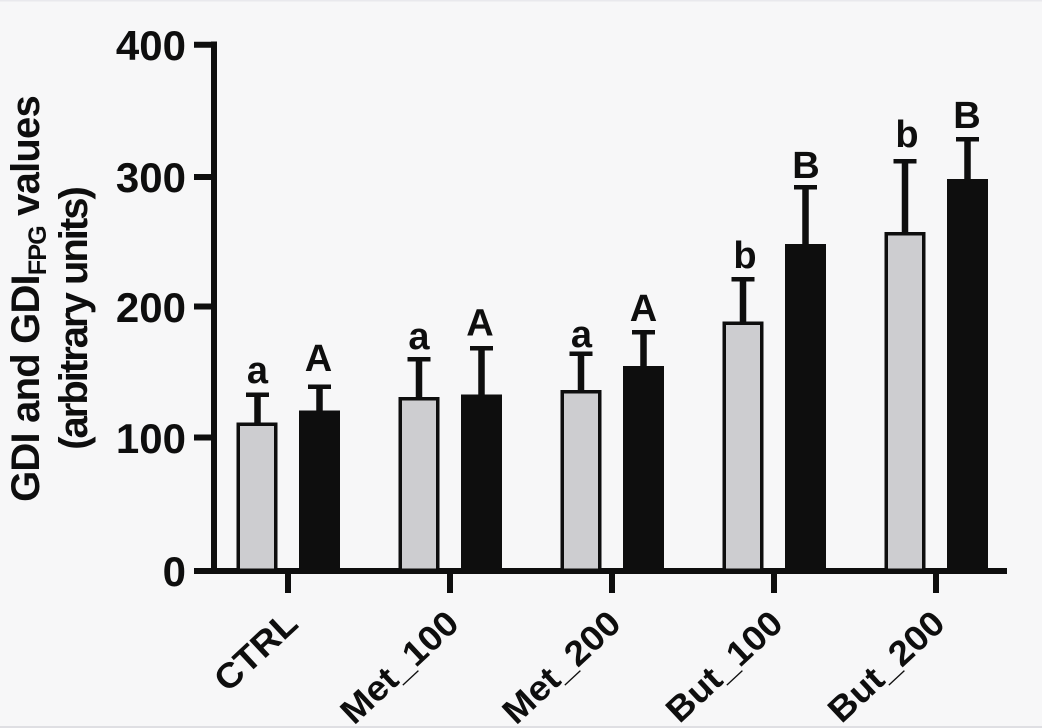 The width and height of the screenshot is (1042, 728). I want to click on svg-text: 200, so click(151, 307).